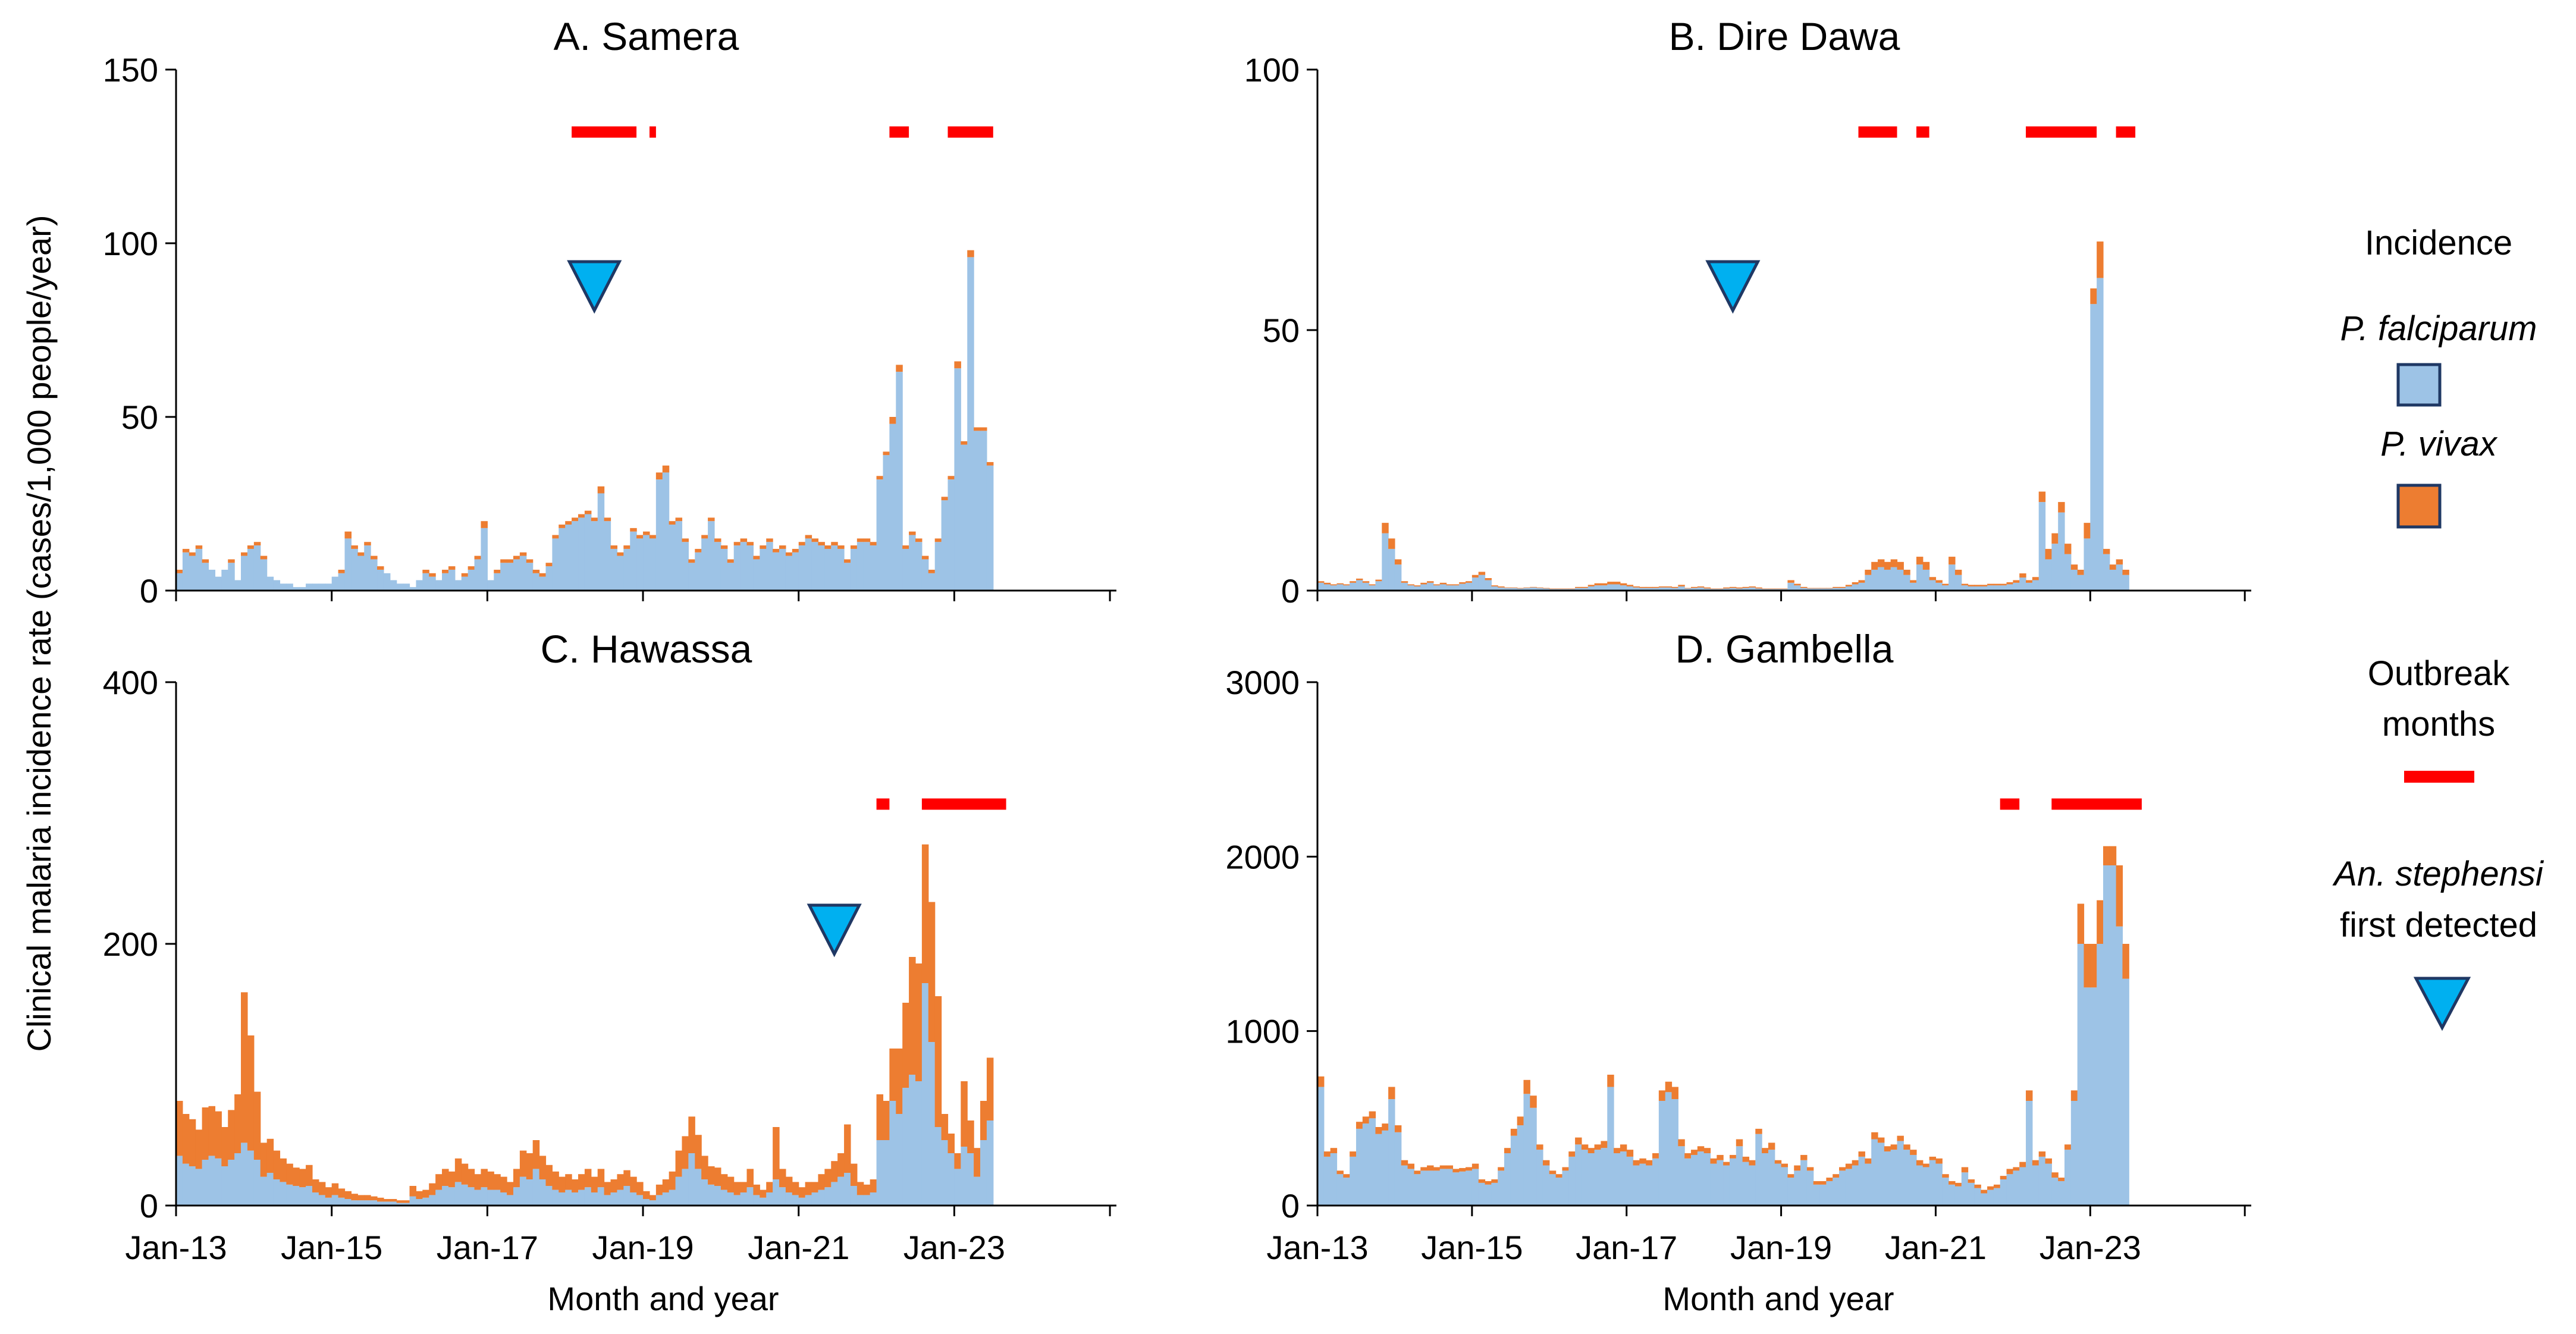 This screenshot has height=1334, width=2576. What do you see at coordinates (1785, 649) in the screenshot?
I see `panel-title: D. Gambella` at bounding box center [1785, 649].